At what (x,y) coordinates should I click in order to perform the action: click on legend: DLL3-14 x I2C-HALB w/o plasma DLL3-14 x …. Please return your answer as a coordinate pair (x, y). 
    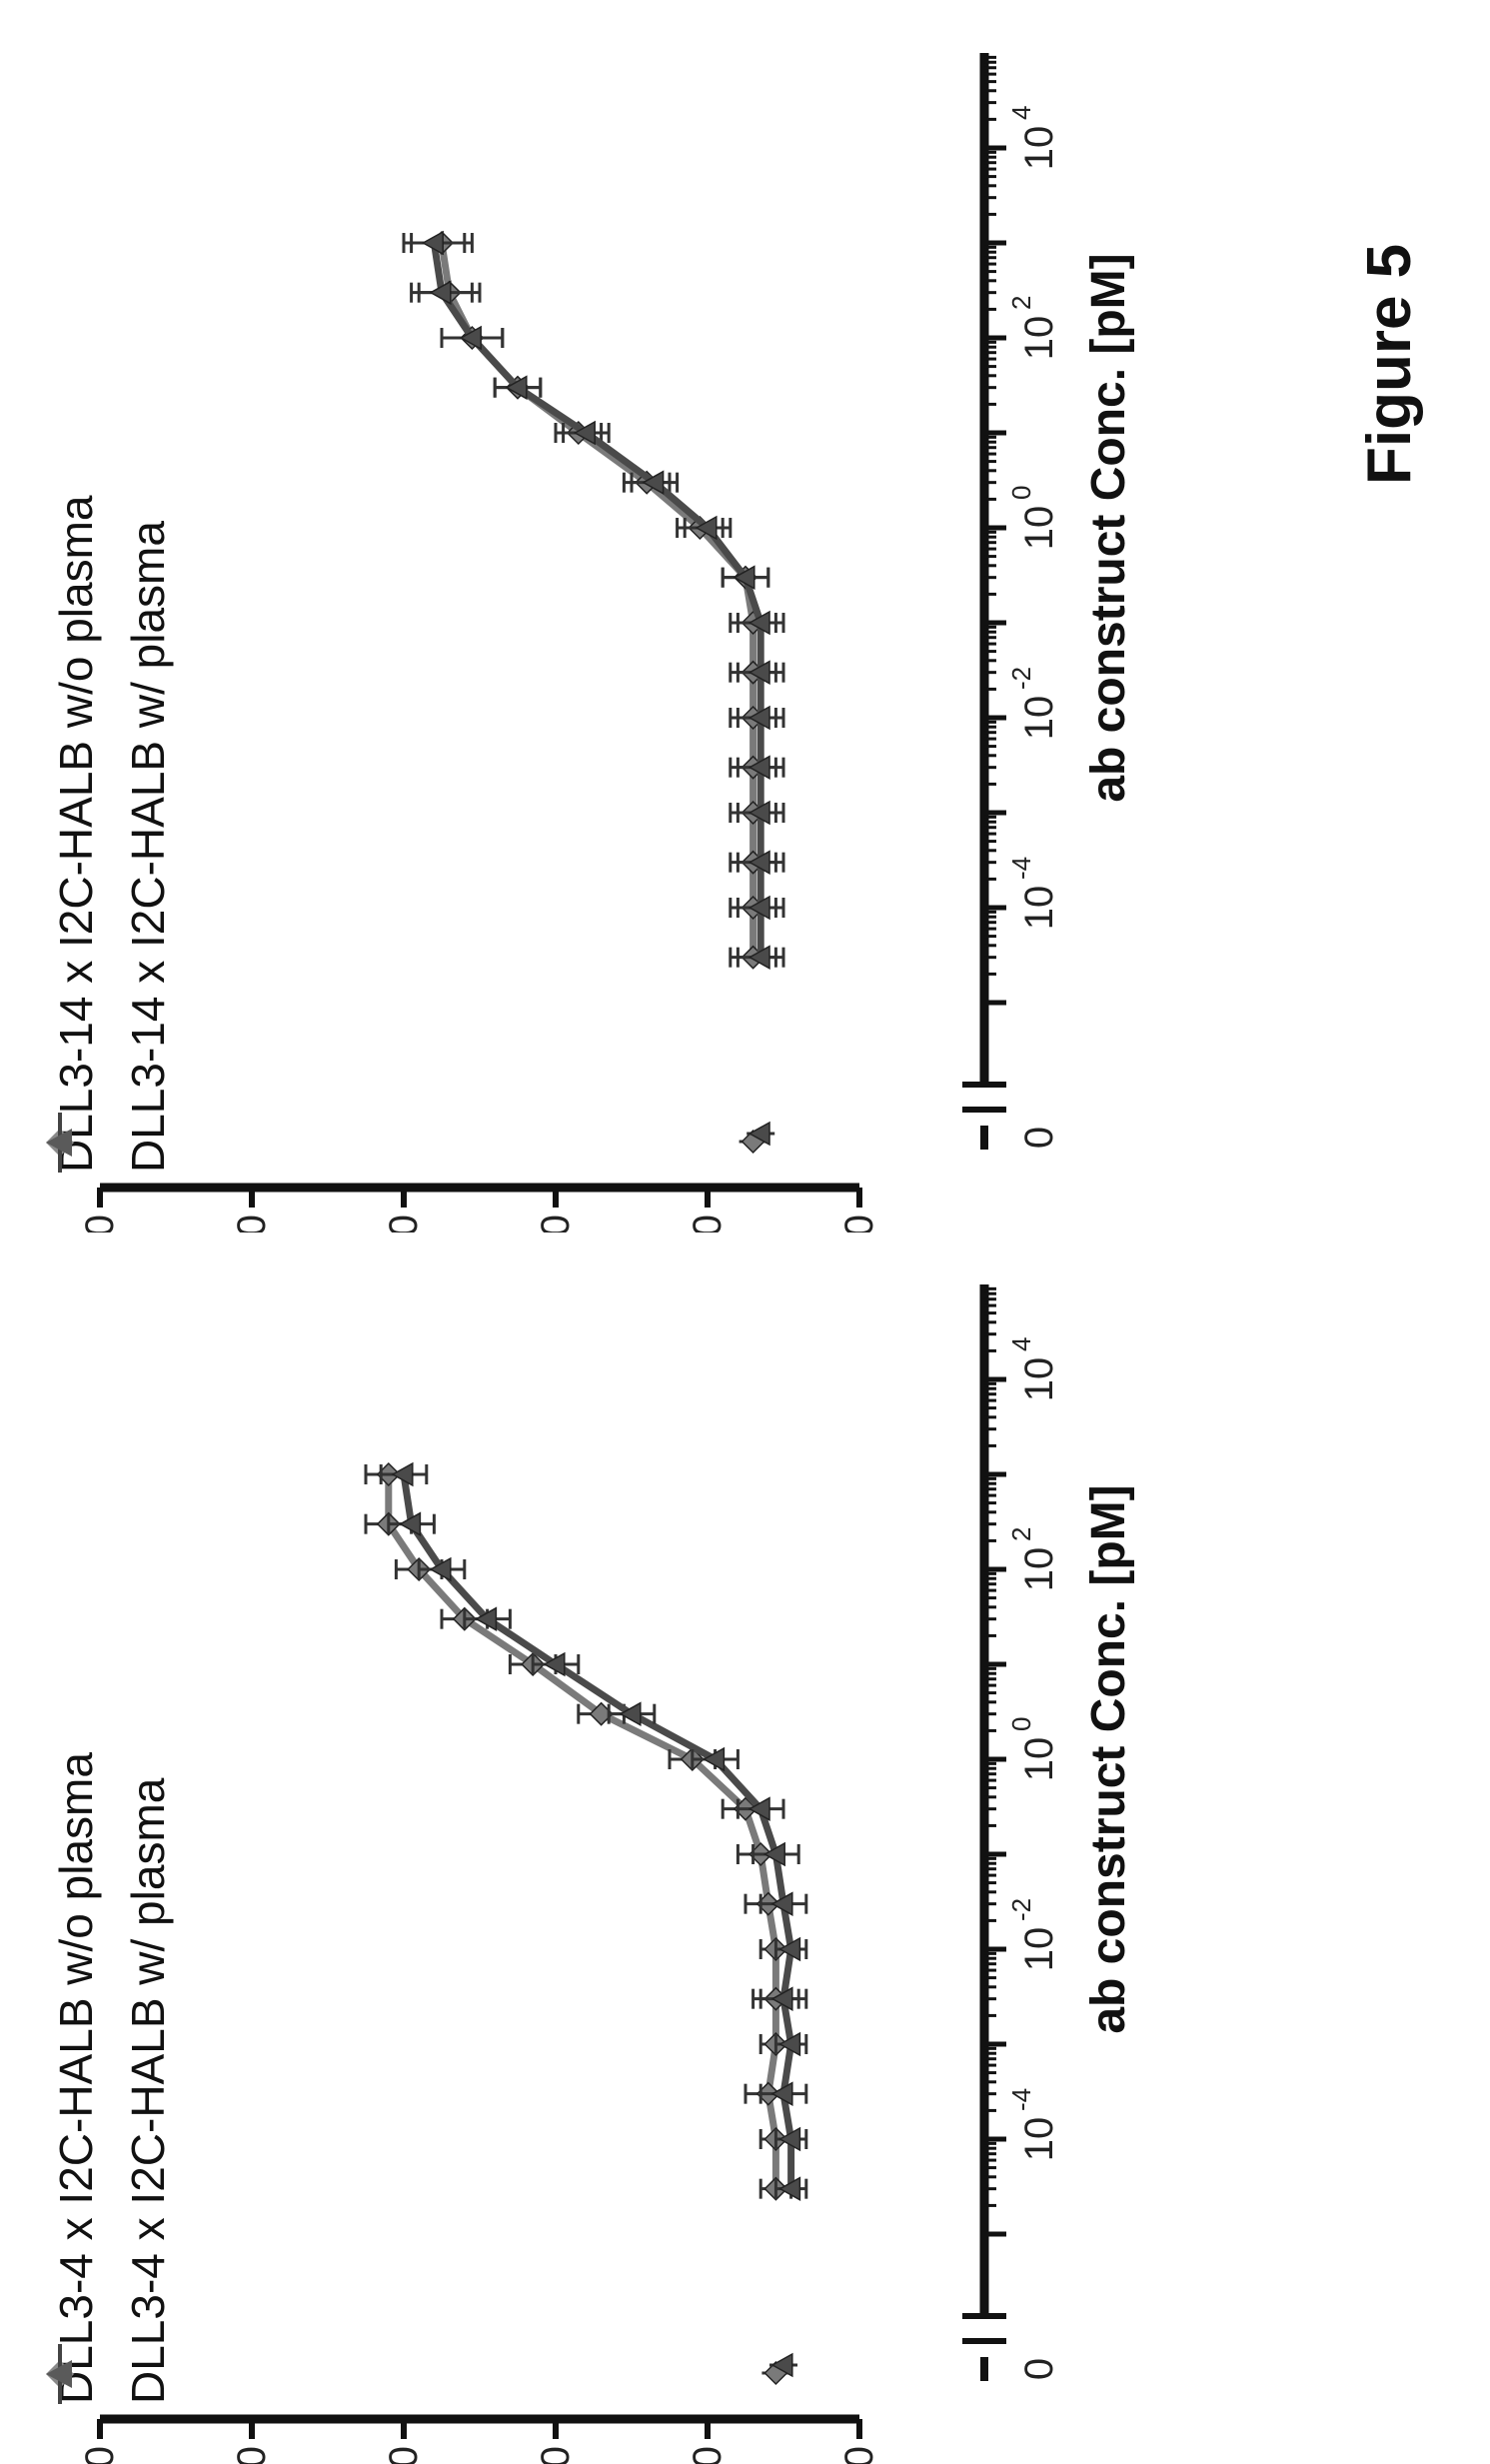
    Looking at the image, I should click on (112, 834).